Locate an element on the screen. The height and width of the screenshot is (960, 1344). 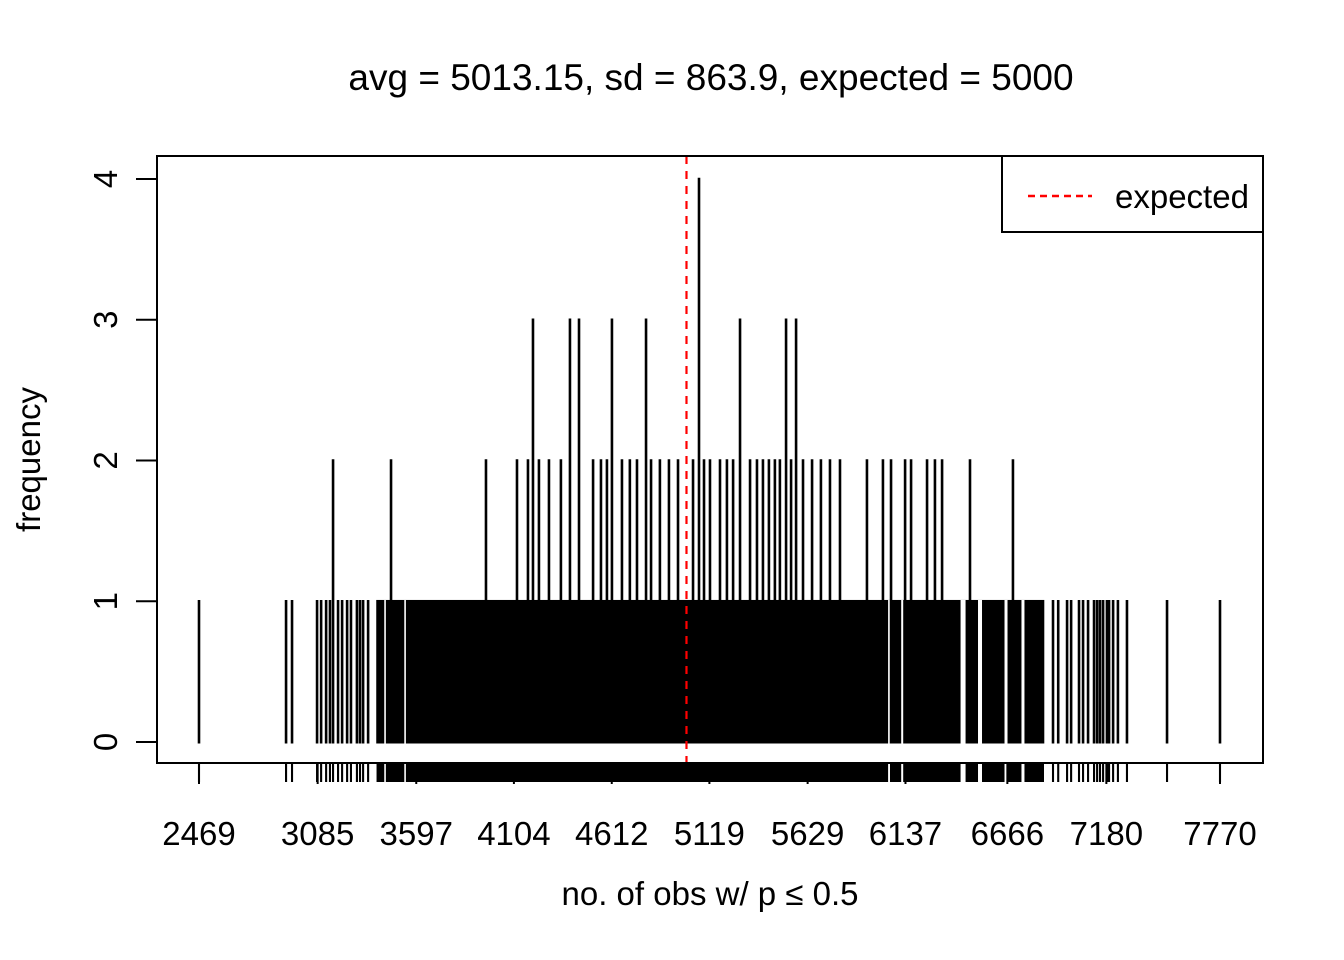
x-tick-label: 4104 is located at coordinates (513, 833).